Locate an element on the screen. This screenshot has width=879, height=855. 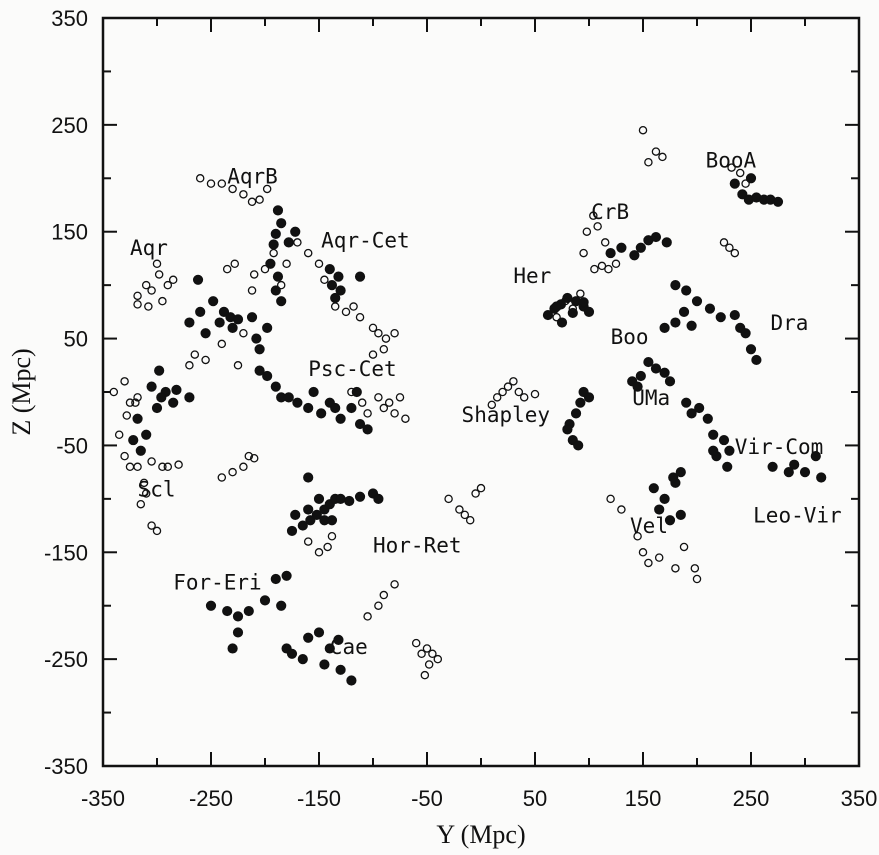
cluster-label: Scl is located at coordinates (157, 490).